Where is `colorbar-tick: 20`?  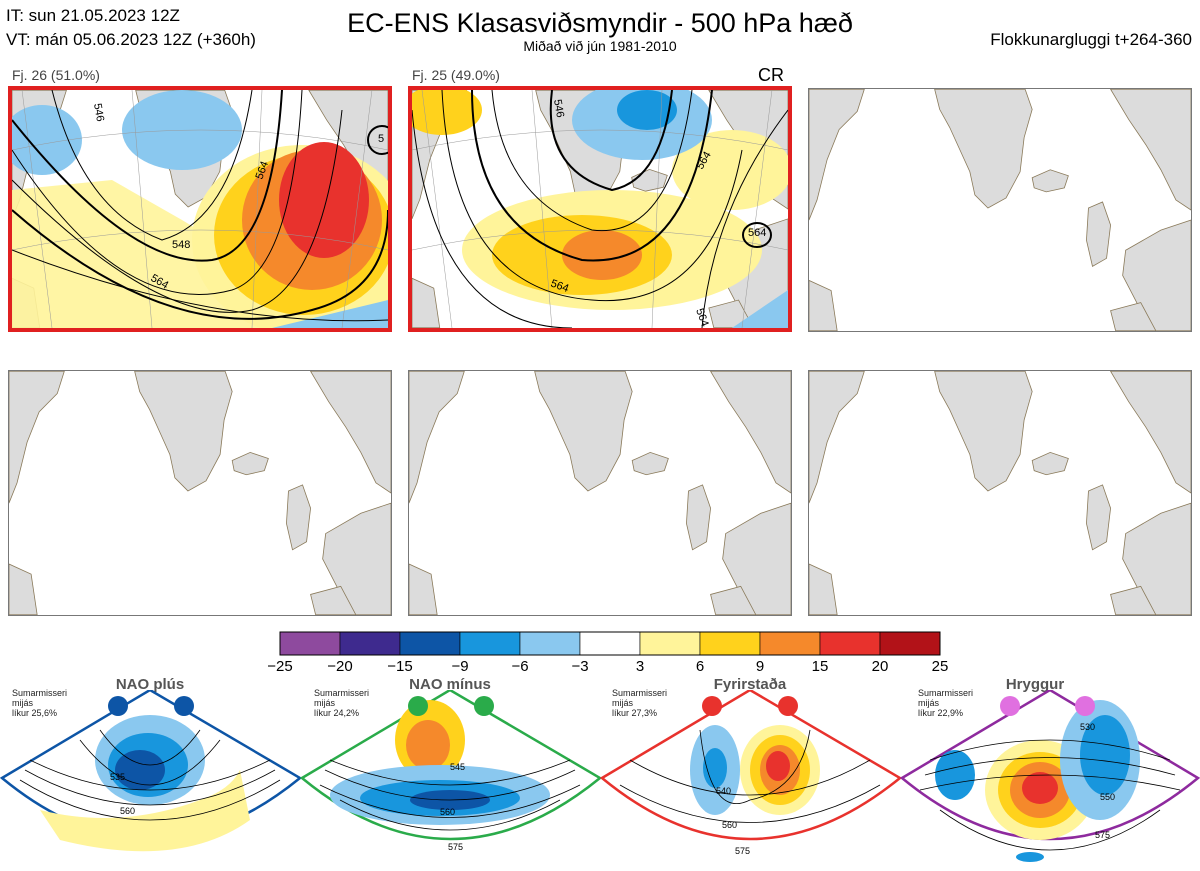
colorbar-tick: 20 is located at coordinates (880, 666).